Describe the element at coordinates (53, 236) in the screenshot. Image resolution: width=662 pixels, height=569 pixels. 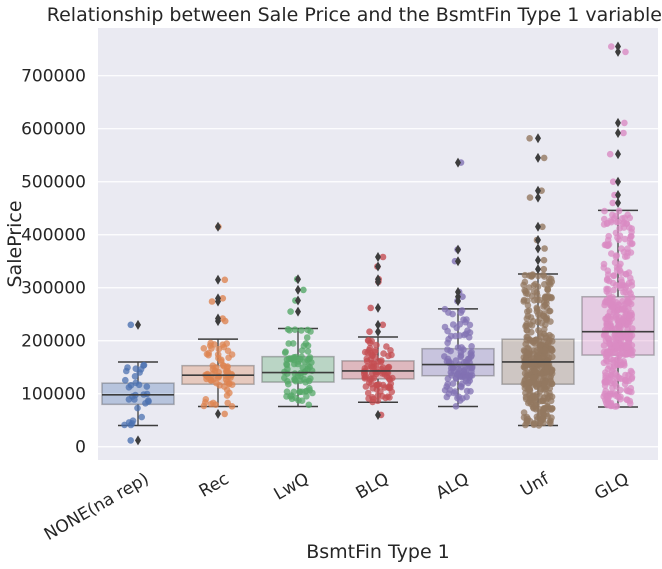
I see `y-tick-label: 400000` at that location.